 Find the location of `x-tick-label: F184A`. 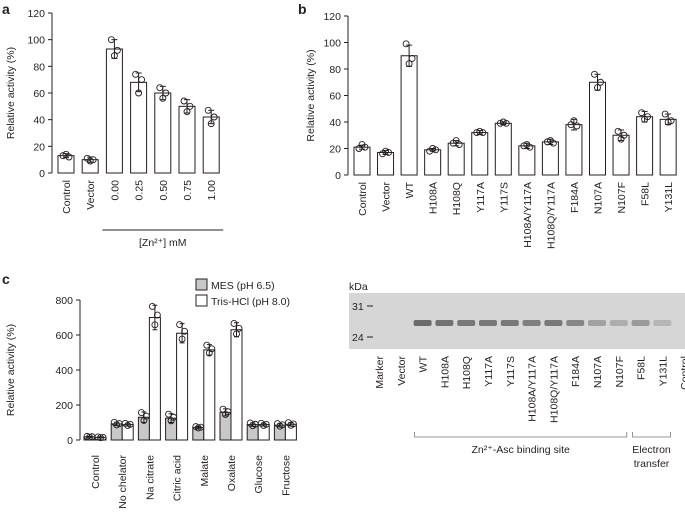

x-tick-label: F184A is located at coordinates (575, 197).